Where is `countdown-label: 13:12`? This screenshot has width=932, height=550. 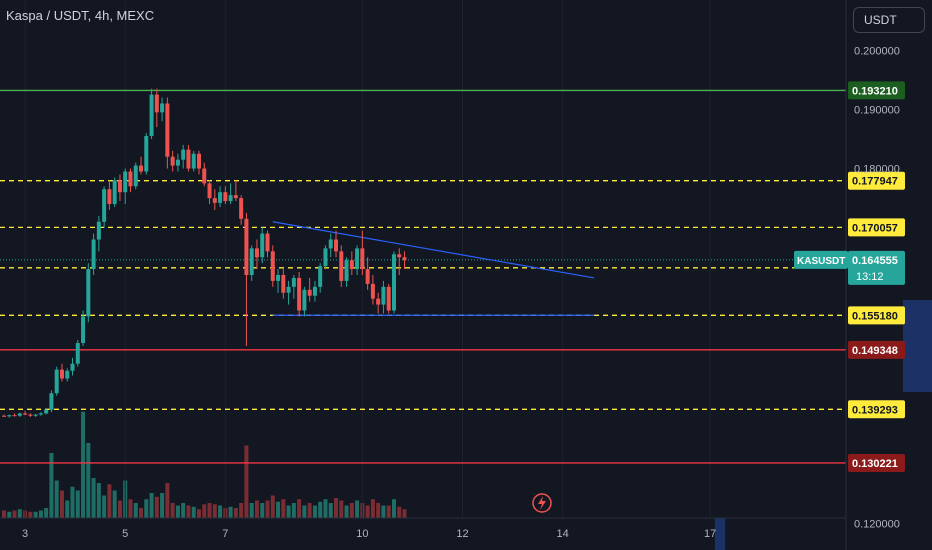
countdown-label: 13:12 is located at coordinates (870, 277).